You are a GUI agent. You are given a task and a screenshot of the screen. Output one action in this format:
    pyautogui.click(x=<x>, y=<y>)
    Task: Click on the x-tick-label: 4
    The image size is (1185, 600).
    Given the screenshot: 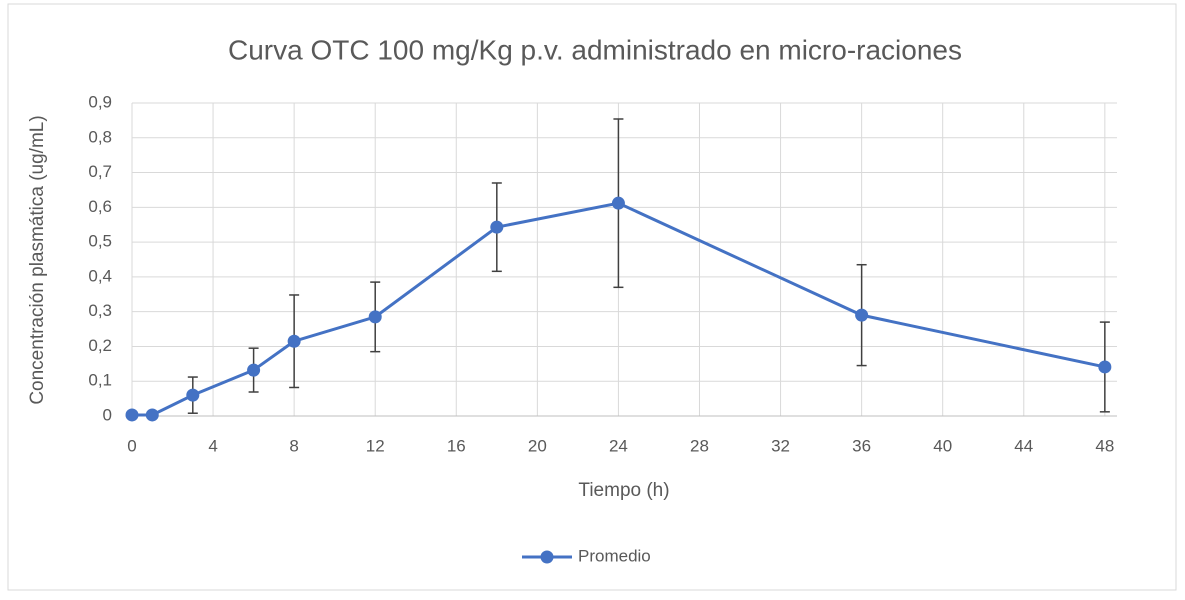 What is the action you would take?
    pyautogui.click(x=212, y=445)
    